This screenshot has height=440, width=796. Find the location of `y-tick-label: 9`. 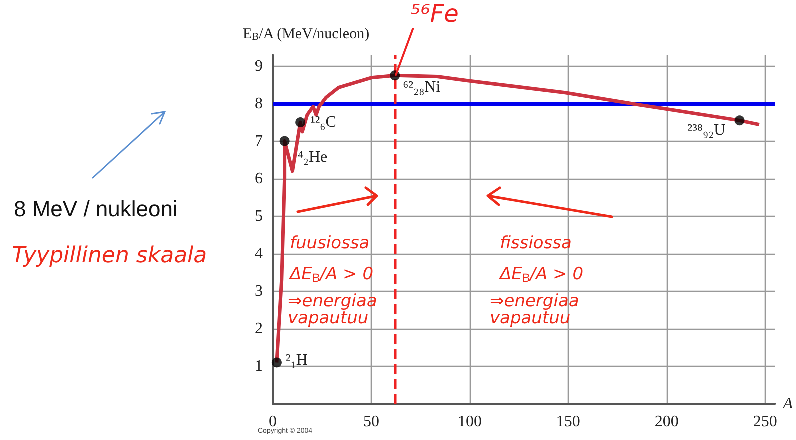

y-tick-label: 9 is located at coordinates (259, 66).